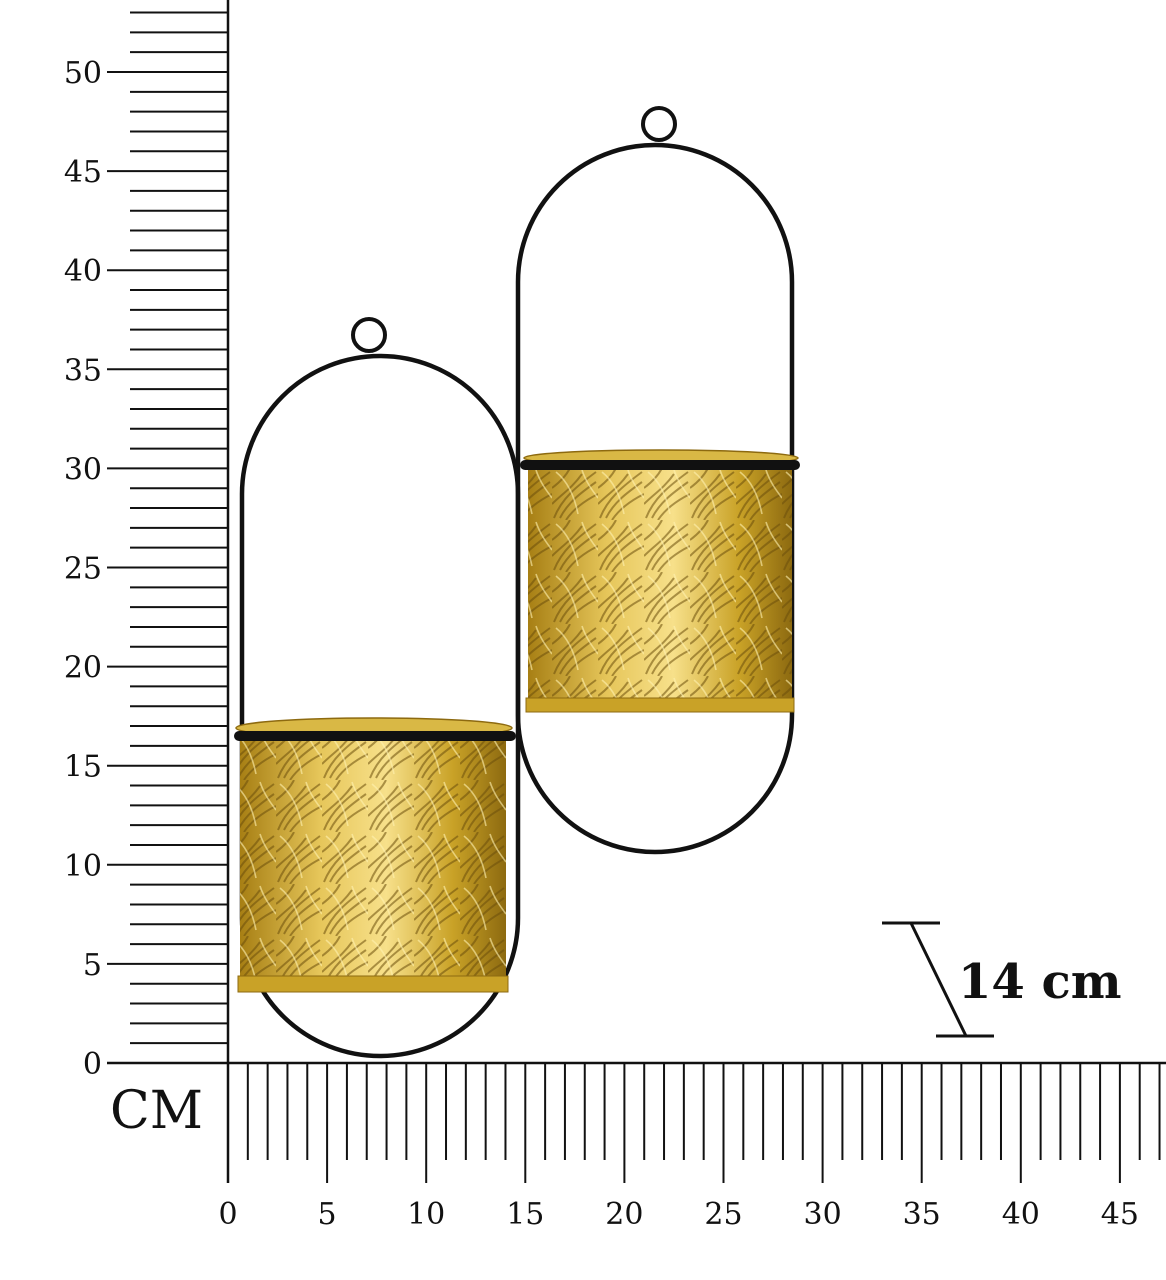 The width and height of the screenshot is (1166, 1280). What do you see at coordinates (380, 706) in the screenshot?
I see `frame` at bounding box center [380, 706].